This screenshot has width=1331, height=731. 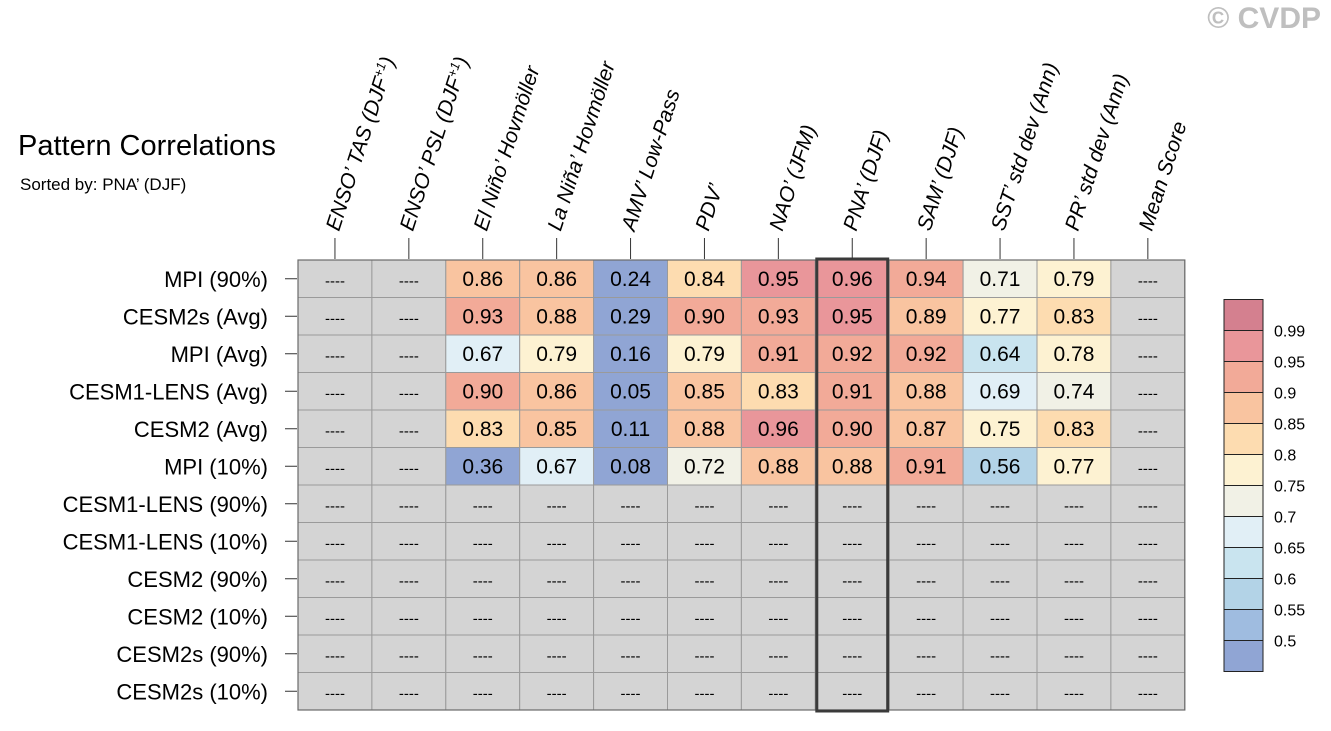 I want to click on cell-value-label: 0.85, so click(x=556, y=429).